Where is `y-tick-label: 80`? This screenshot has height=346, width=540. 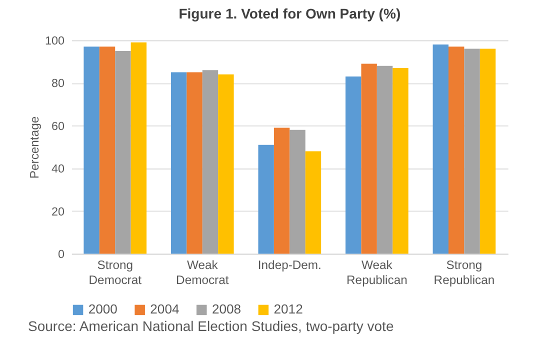 y-tick-label: 80 is located at coordinates (58, 83).